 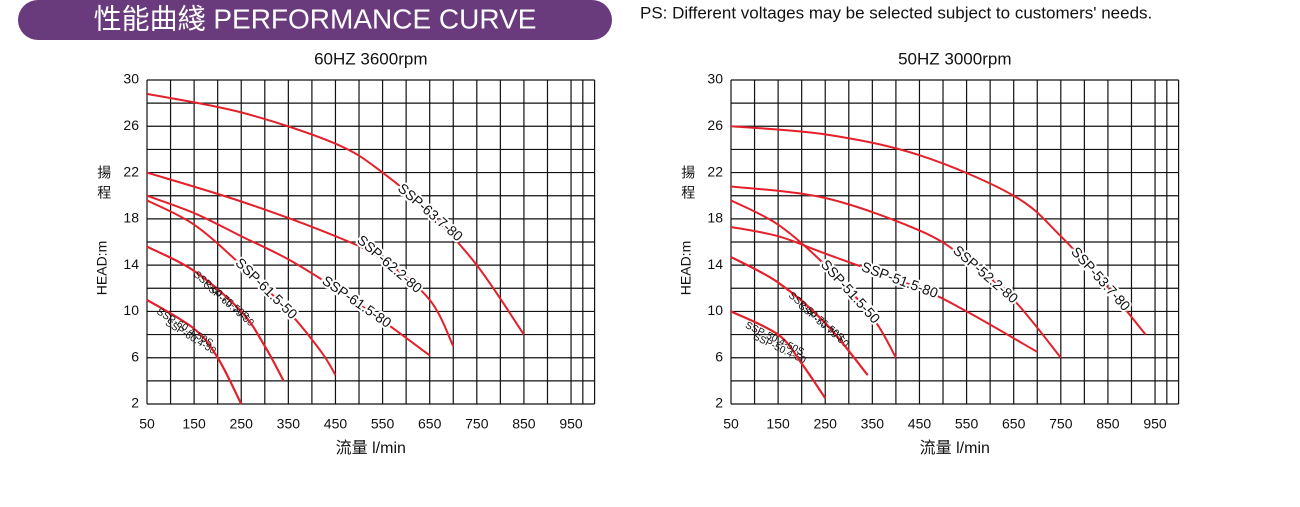 I want to click on header-title: 性能曲綫 PERFORMANCE CURVE, so click(x=315, y=18).